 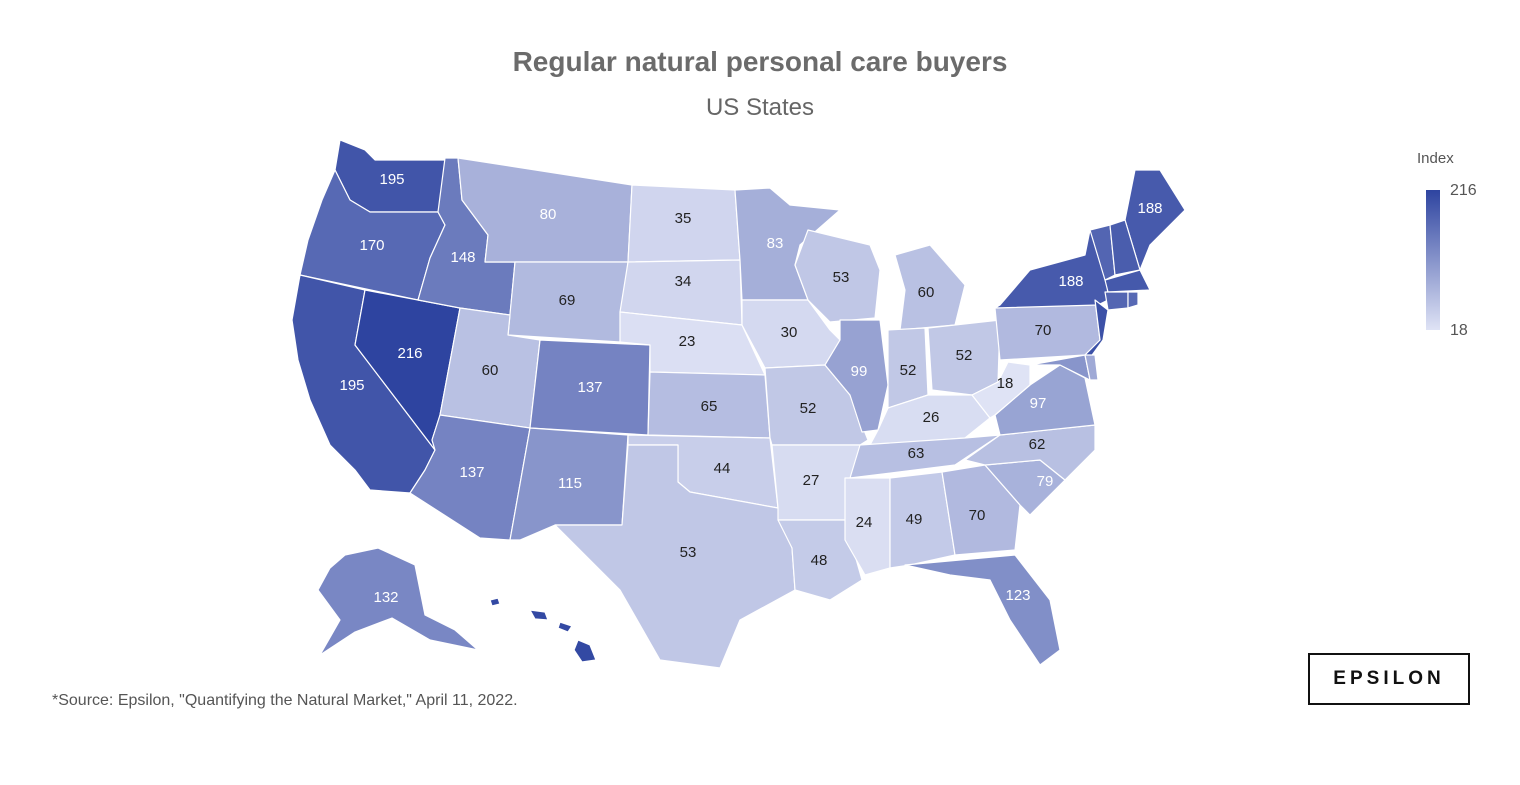 I want to click on state-label-ut: 60, so click(x=490, y=370).